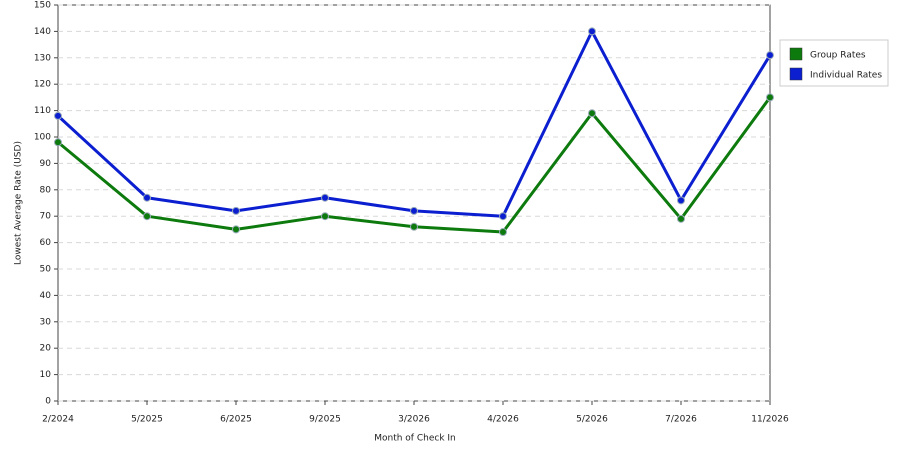 This screenshot has height=450, width=900. Describe the element at coordinates (592, 420) in the screenshot. I see `x-tick-label: 5/2026` at that location.